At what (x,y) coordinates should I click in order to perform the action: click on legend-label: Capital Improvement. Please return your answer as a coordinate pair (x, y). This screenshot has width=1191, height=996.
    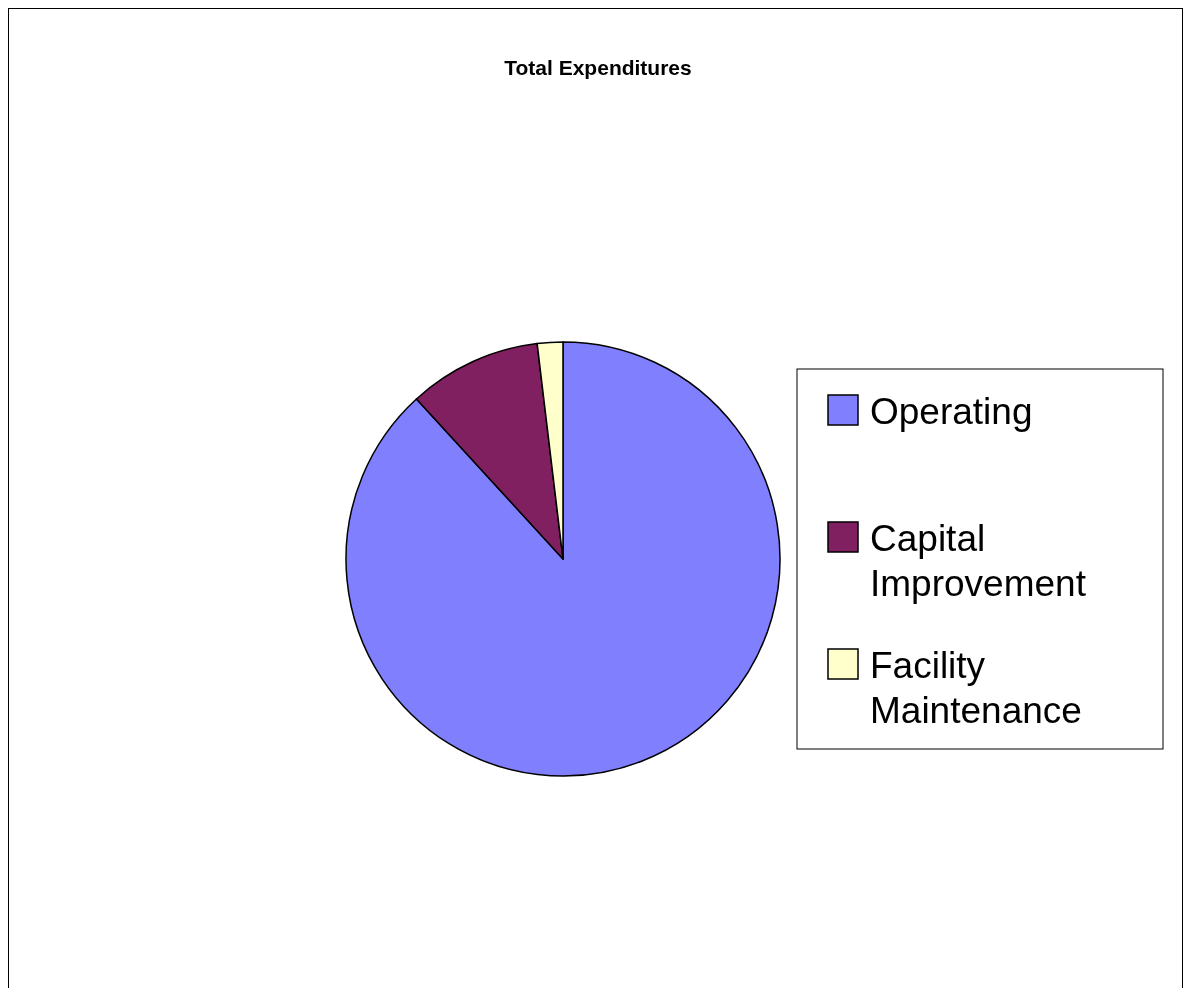
    Looking at the image, I should click on (978, 561).